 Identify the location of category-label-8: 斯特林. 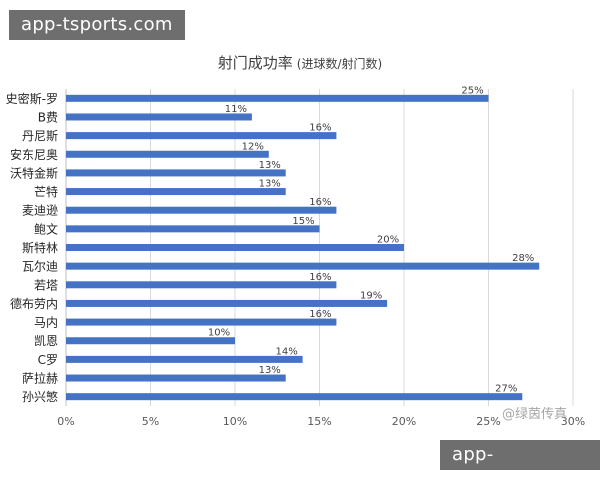
(40, 247).